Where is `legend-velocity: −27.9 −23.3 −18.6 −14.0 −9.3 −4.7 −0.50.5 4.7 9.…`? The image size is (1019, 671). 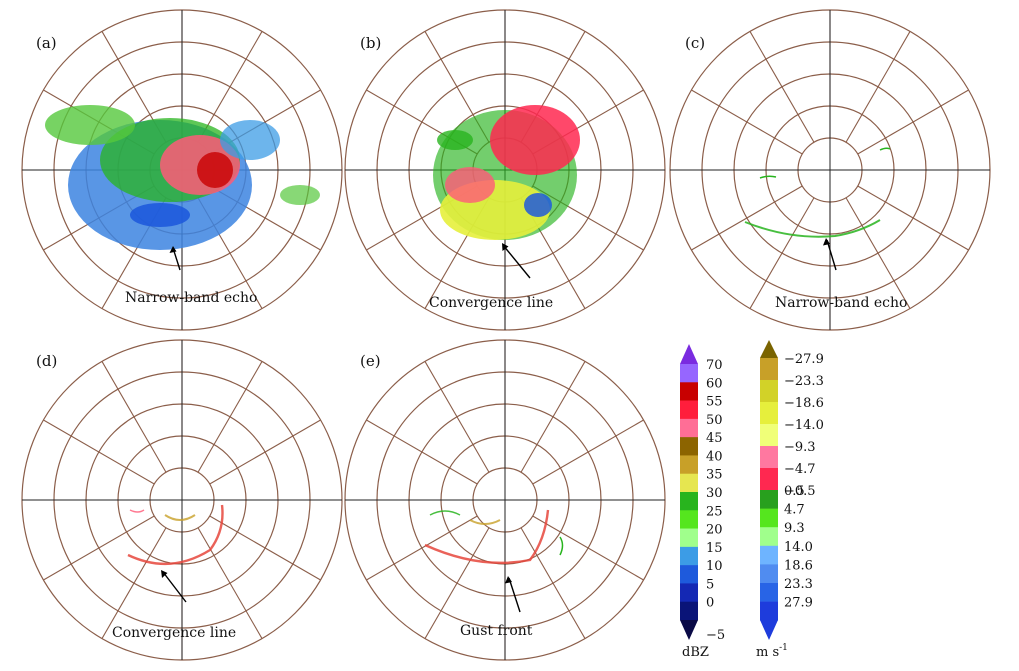
legend-velocity: −27.9 −23.3 −18.6 −14.0 −9.3 −4.7 −0.50.5 4.7 9.… is located at coordinates (790, 500).